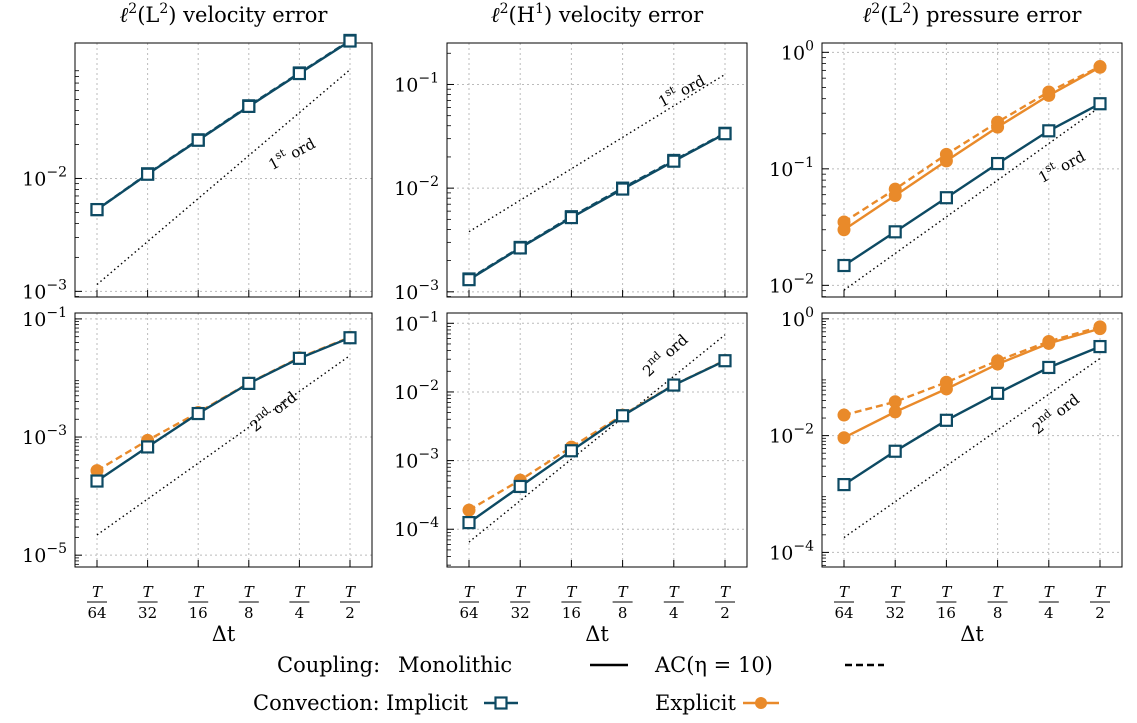 Image resolution: width=1137 pixels, height=723 pixels. Describe the element at coordinates (895, 613) in the screenshot. I see `x-tick-denominator: 32` at that location.